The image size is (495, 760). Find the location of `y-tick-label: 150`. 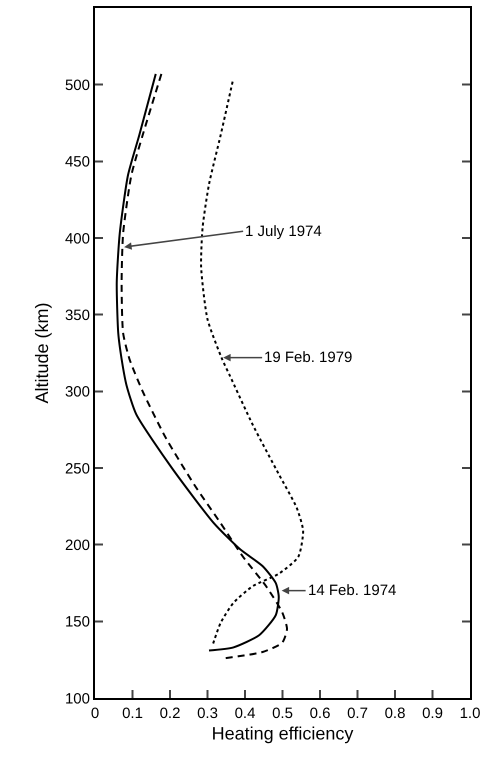

y-tick-label: 150 is located at coordinates (77, 622).